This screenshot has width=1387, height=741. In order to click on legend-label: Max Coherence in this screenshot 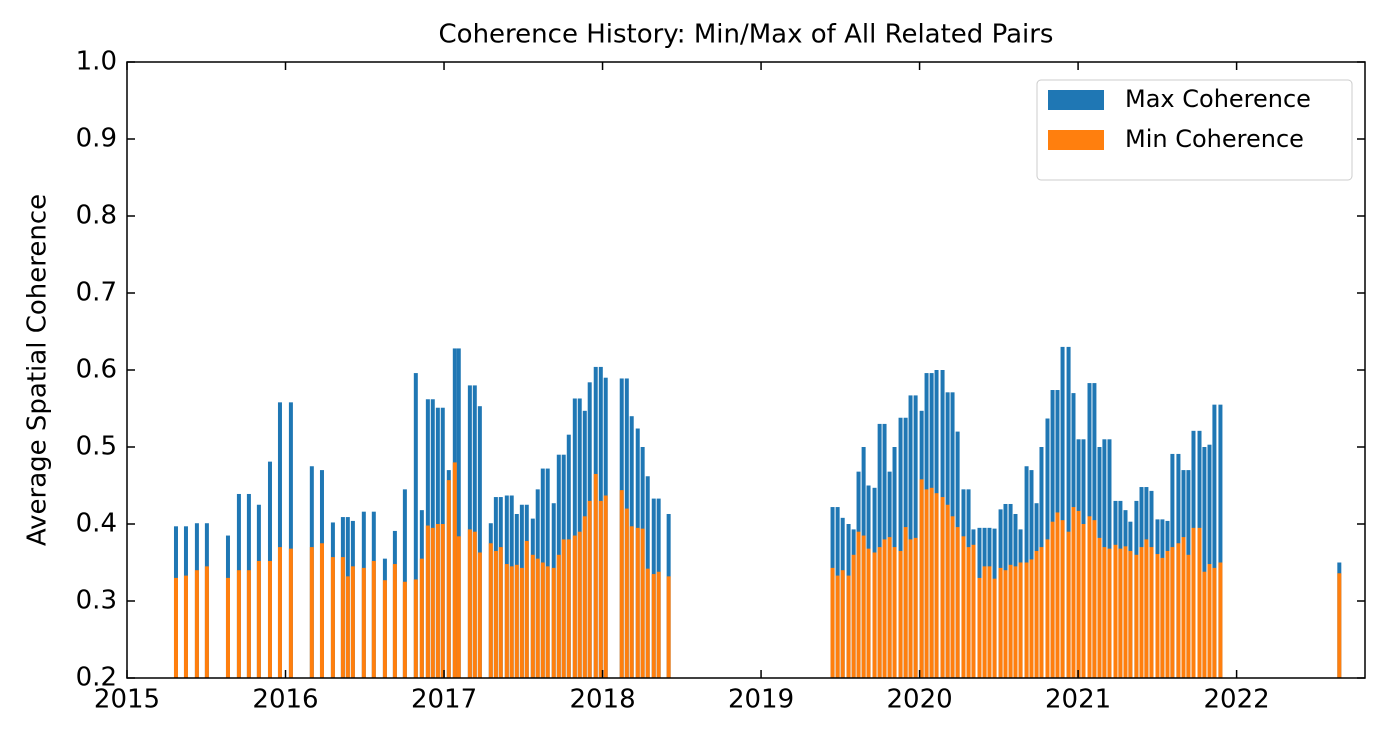, I will do `click(1218, 99)`.